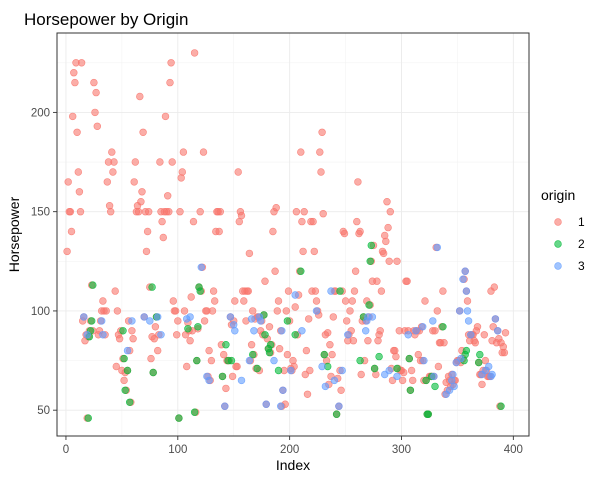 This screenshot has width=600, height=480. What do you see at coordinates (14, 234) in the screenshot?
I see `y-axis-title: Horsepower` at bounding box center [14, 234].